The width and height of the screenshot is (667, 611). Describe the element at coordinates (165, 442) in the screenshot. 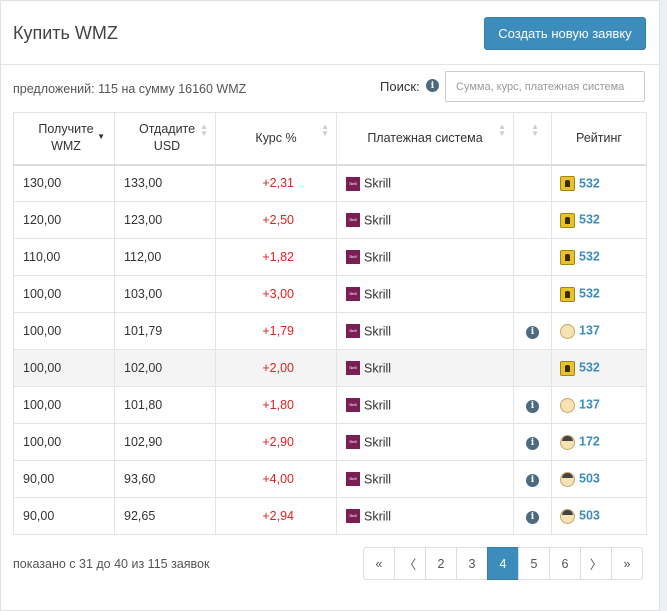

I see `cell-give-amount: 102,90` at that location.